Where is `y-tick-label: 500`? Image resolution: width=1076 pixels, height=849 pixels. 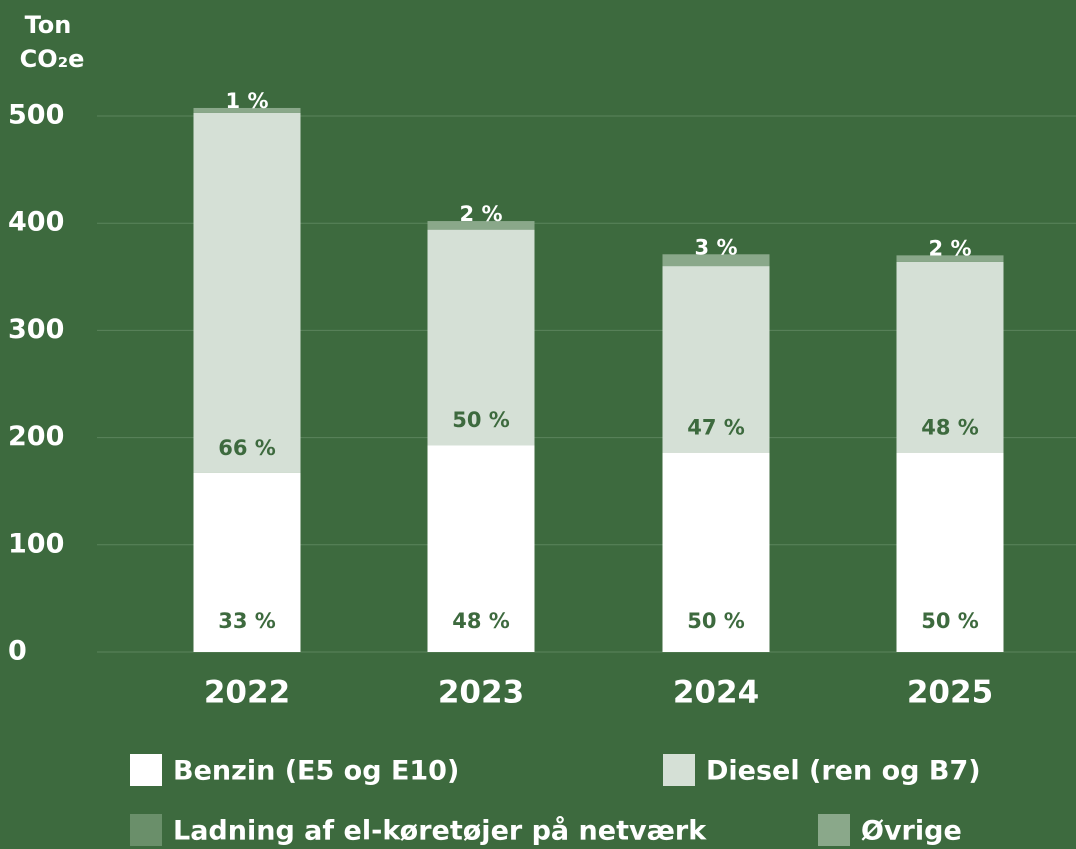
y-tick-label: 500 is located at coordinates (36, 115).